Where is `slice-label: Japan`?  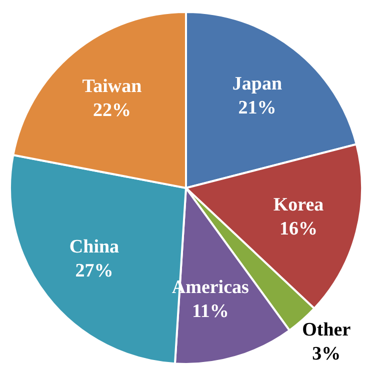 slice-label: Japan is located at coordinates (257, 84).